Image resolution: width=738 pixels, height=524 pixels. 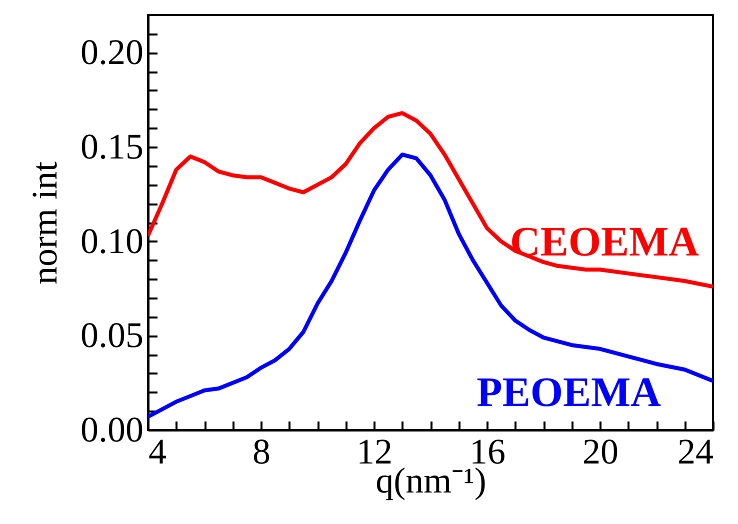 What do you see at coordinates (696, 452) in the screenshot?
I see `x-tick-label: 24` at bounding box center [696, 452].